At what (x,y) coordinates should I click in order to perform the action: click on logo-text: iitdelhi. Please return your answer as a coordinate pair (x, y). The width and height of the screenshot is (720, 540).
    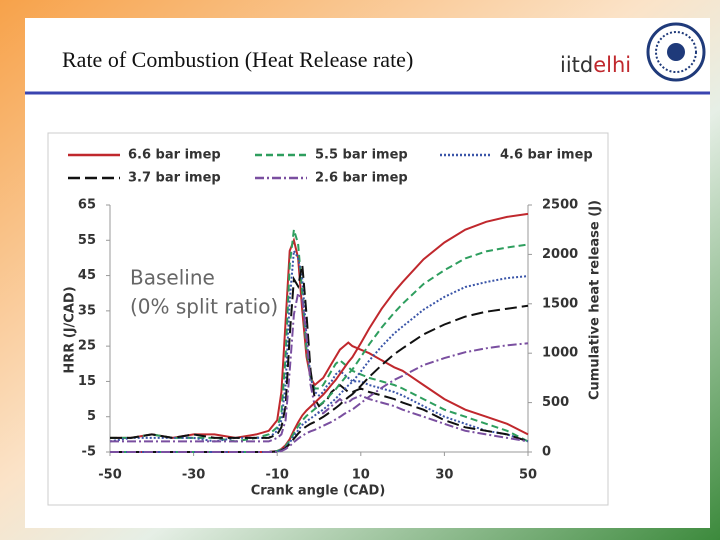
    Looking at the image, I should click on (595, 65).